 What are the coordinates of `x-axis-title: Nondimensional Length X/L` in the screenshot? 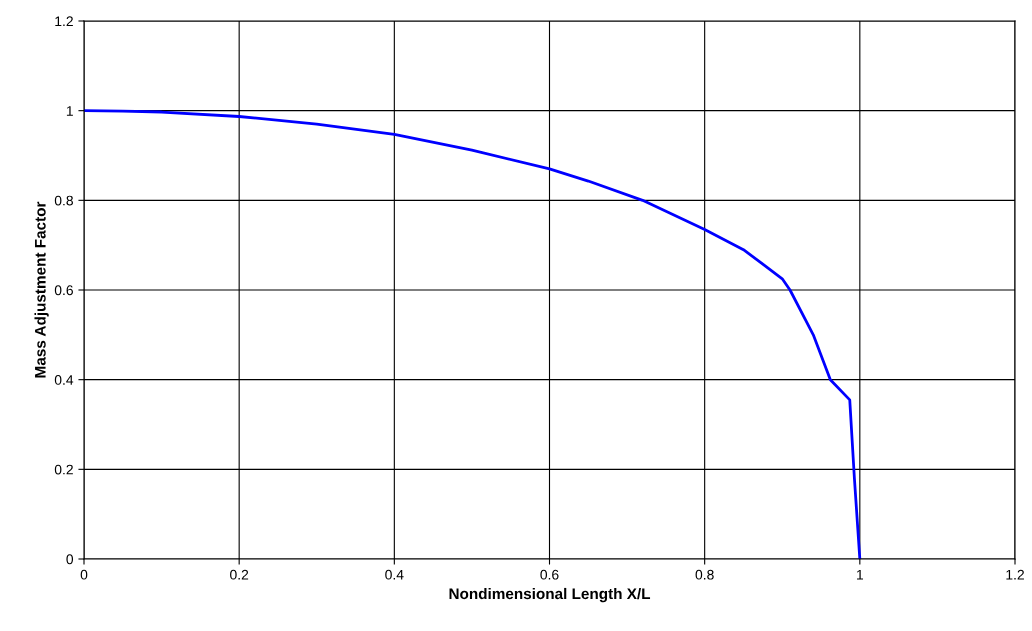 It's located at (550, 595).